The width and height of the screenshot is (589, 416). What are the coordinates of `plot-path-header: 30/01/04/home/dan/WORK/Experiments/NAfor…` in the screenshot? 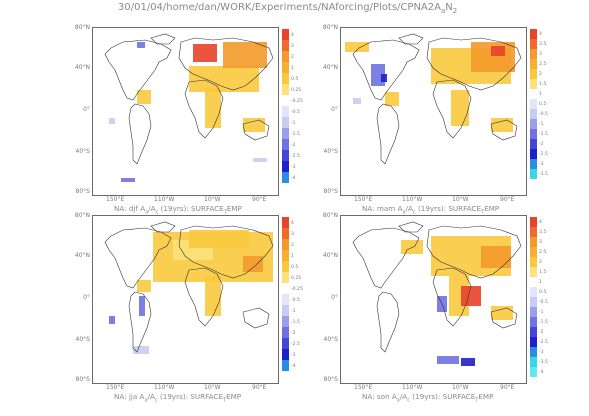 It's located at (288, 8).